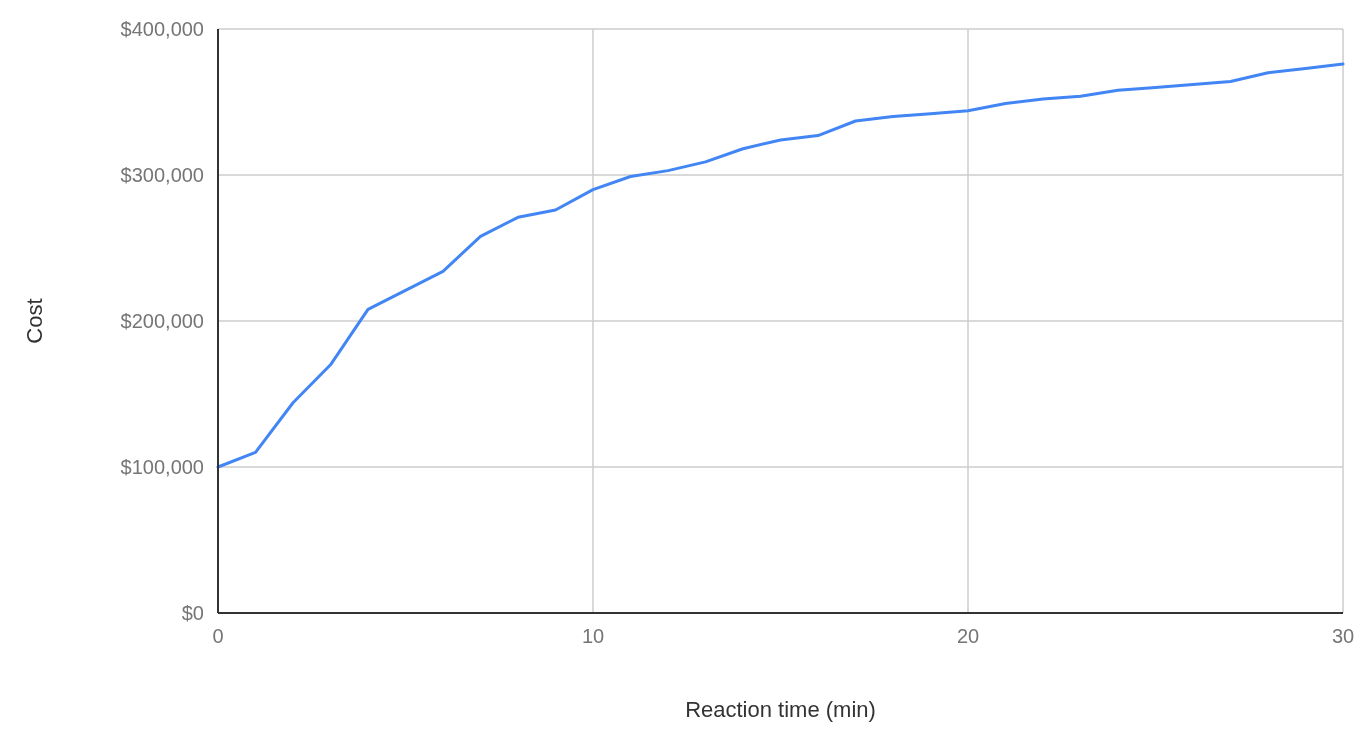 This screenshot has height=735, width=1371. I want to click on y-tick-label: $400,000, so click(162, 29).